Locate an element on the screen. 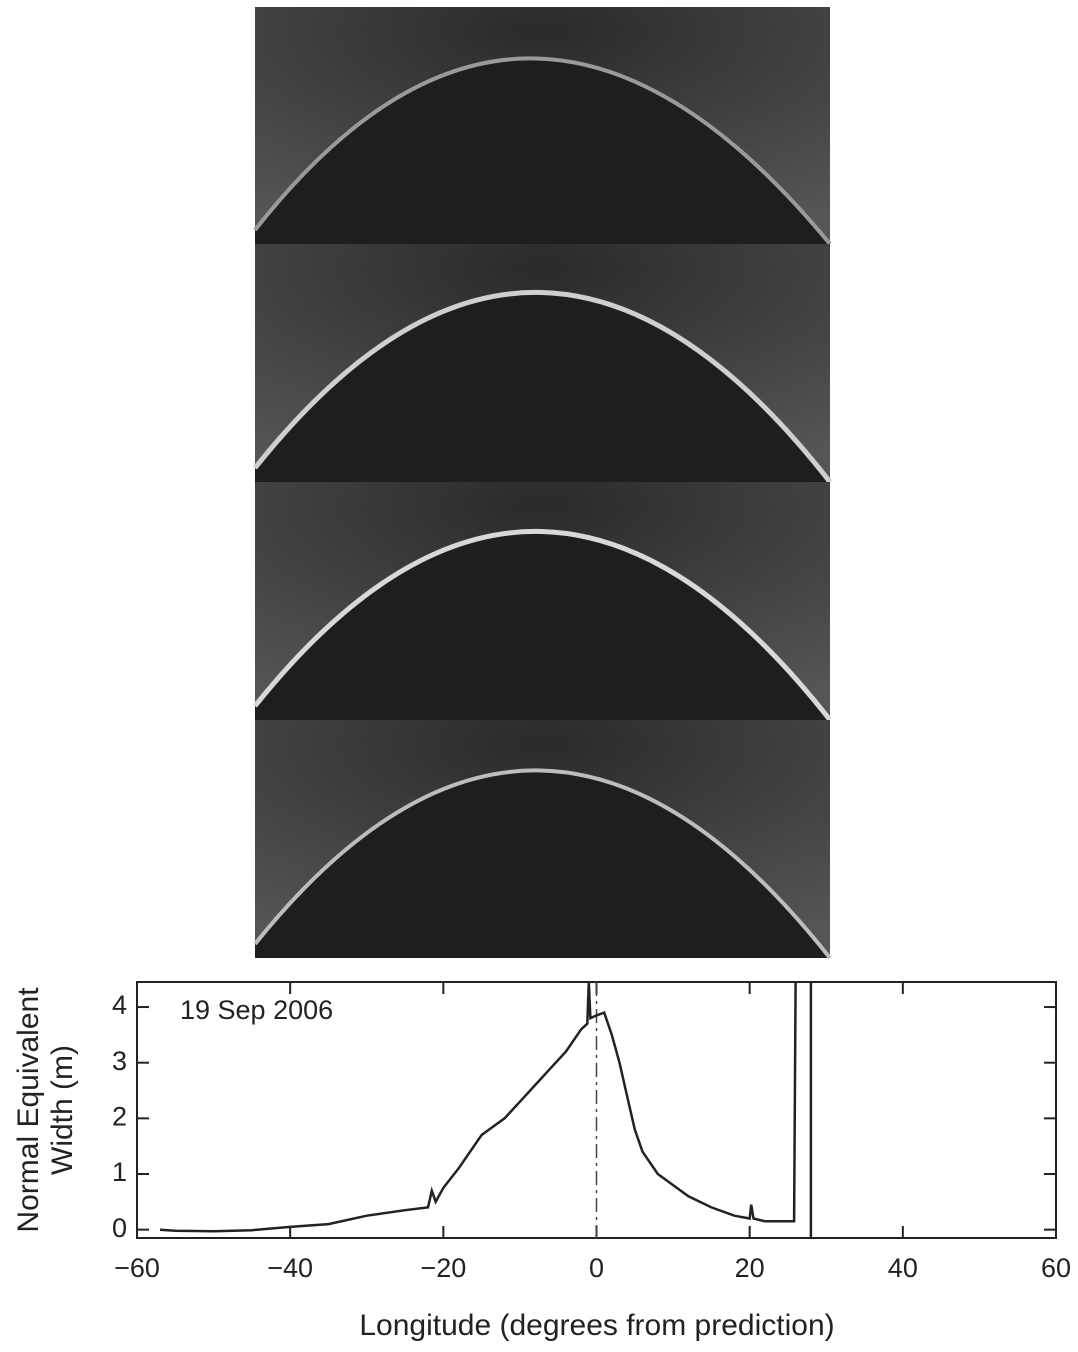  x-tick-label: −40 is located at coordinates (290, 1268).